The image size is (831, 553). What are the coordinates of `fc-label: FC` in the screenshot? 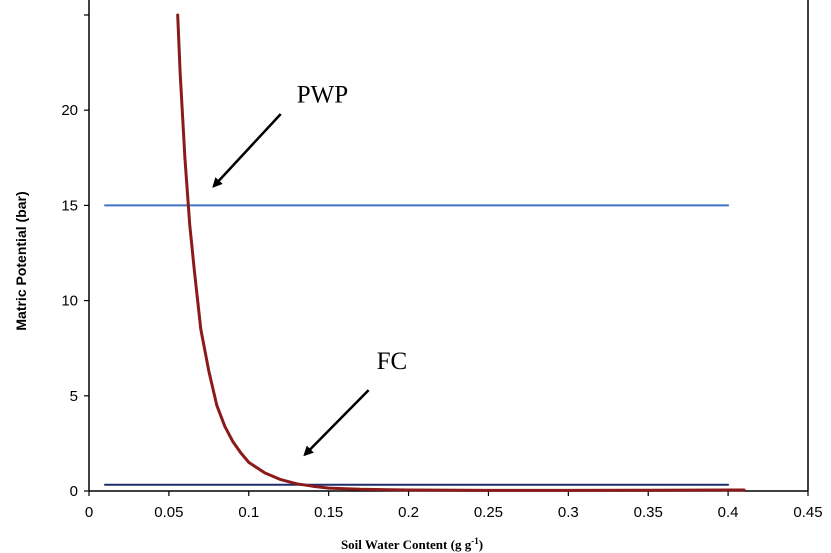 It's located at (392, 361).